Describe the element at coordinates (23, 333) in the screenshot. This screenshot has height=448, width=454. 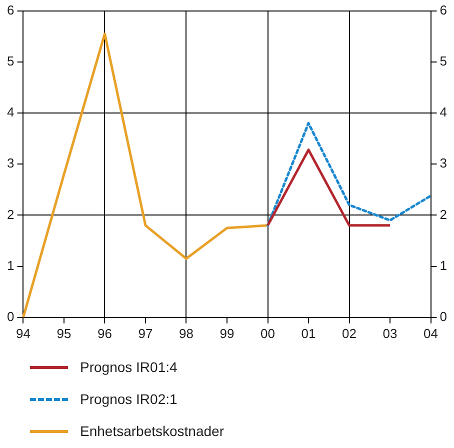
I see `x-tick-label: 94` at that location.